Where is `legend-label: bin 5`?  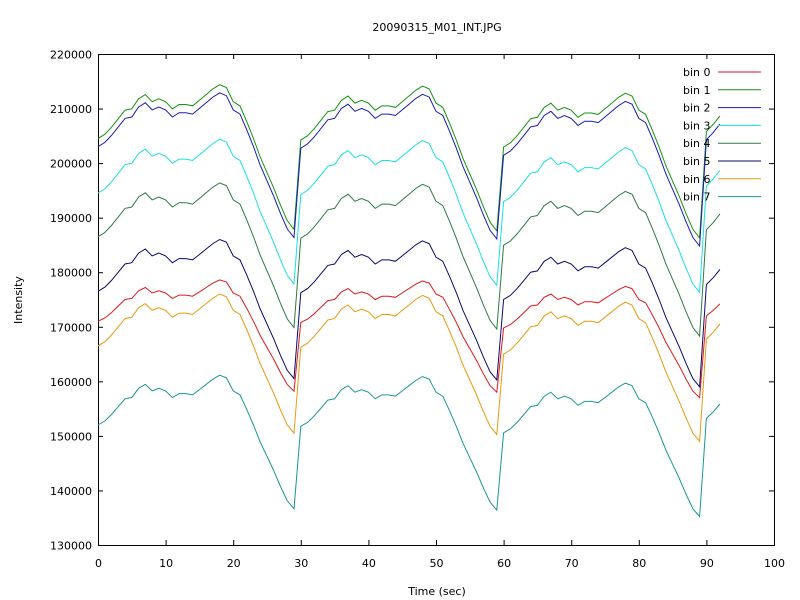
legend-label: bin 5 is located at coordinates (697, 161).